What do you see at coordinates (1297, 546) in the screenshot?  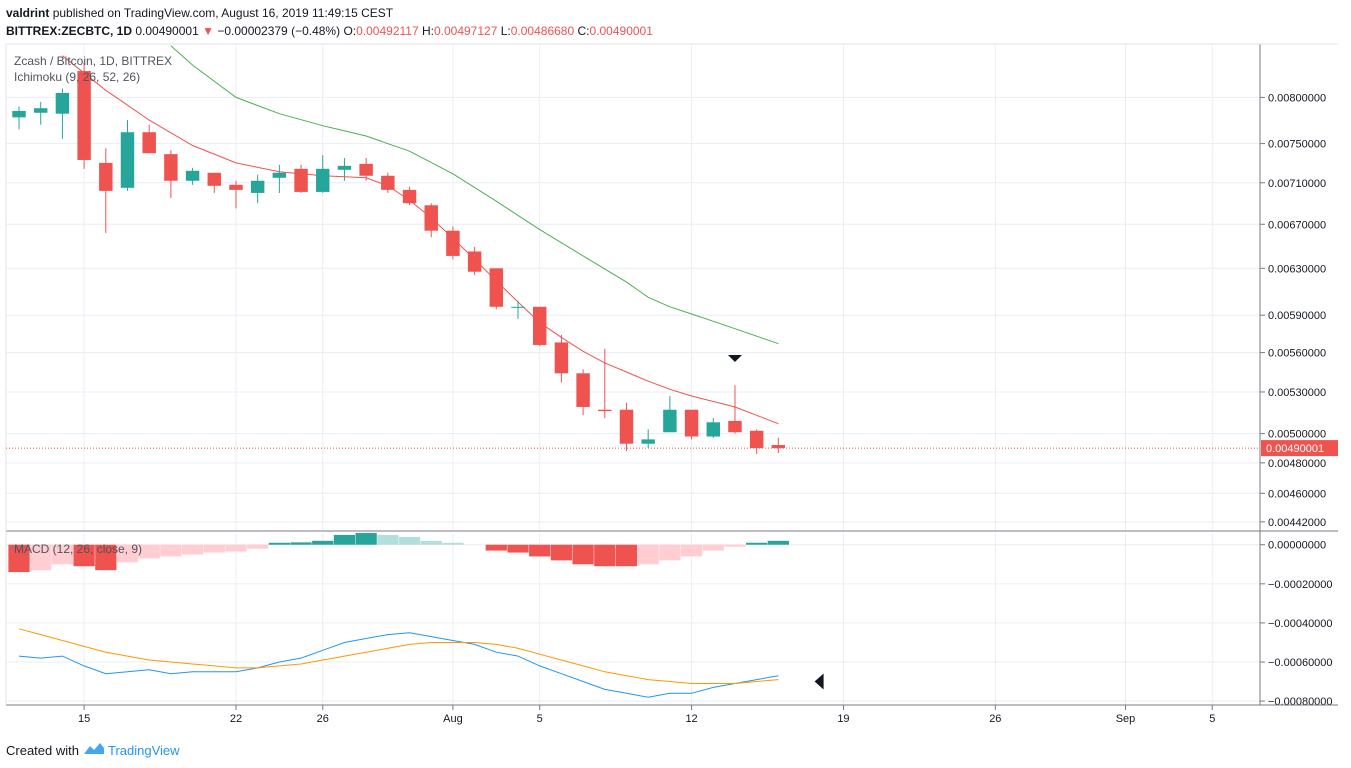 I see `macd-axis-label: 0.00000000` at bounding box center [1297, 546].